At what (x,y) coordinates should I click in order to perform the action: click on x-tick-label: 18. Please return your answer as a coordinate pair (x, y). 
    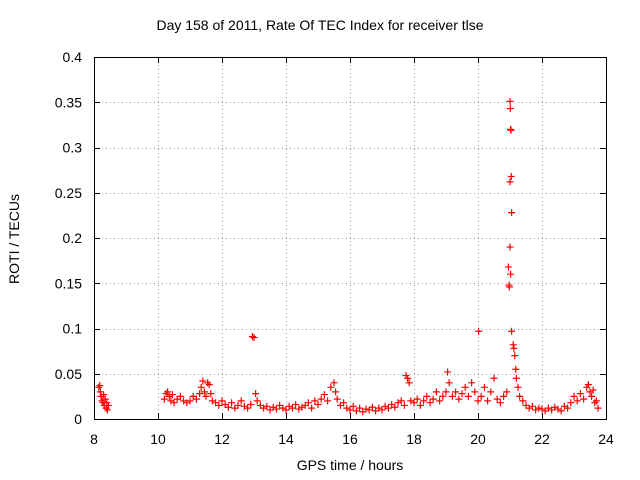
    Looking at the image, I should click on (414, 439).